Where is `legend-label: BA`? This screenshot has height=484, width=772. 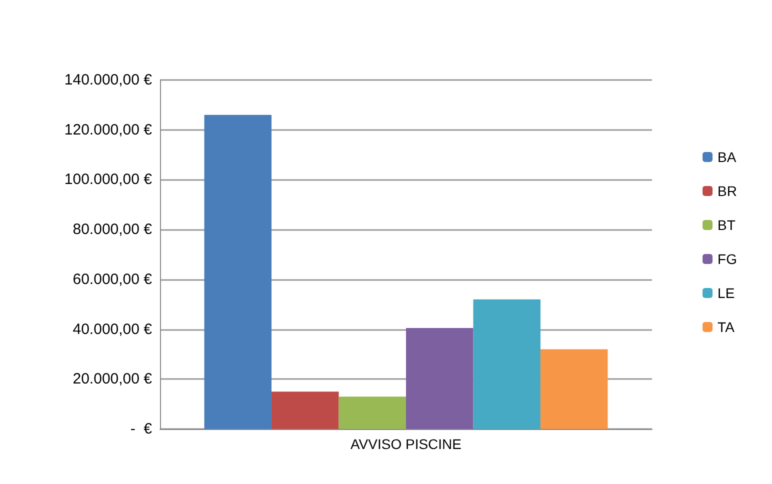 legend-label: BA is located at coordinates (727, 157).